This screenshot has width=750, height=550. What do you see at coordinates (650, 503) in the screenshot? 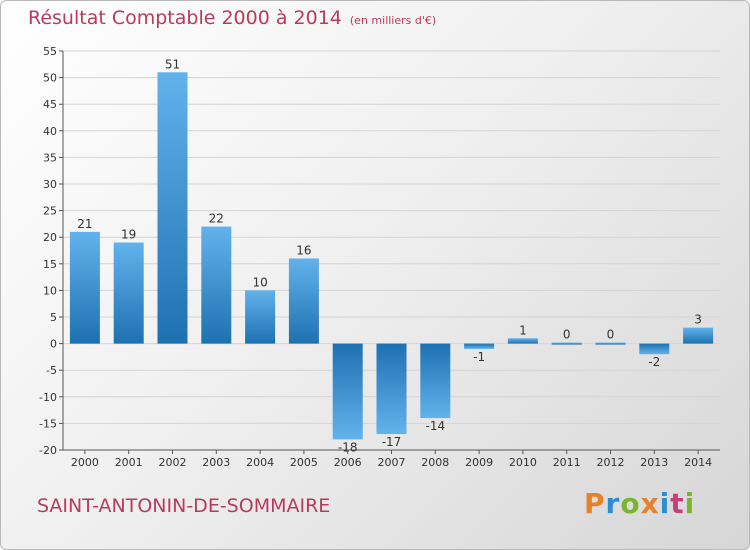
I see `logo-letter: x` at bounding box center [650, 503].